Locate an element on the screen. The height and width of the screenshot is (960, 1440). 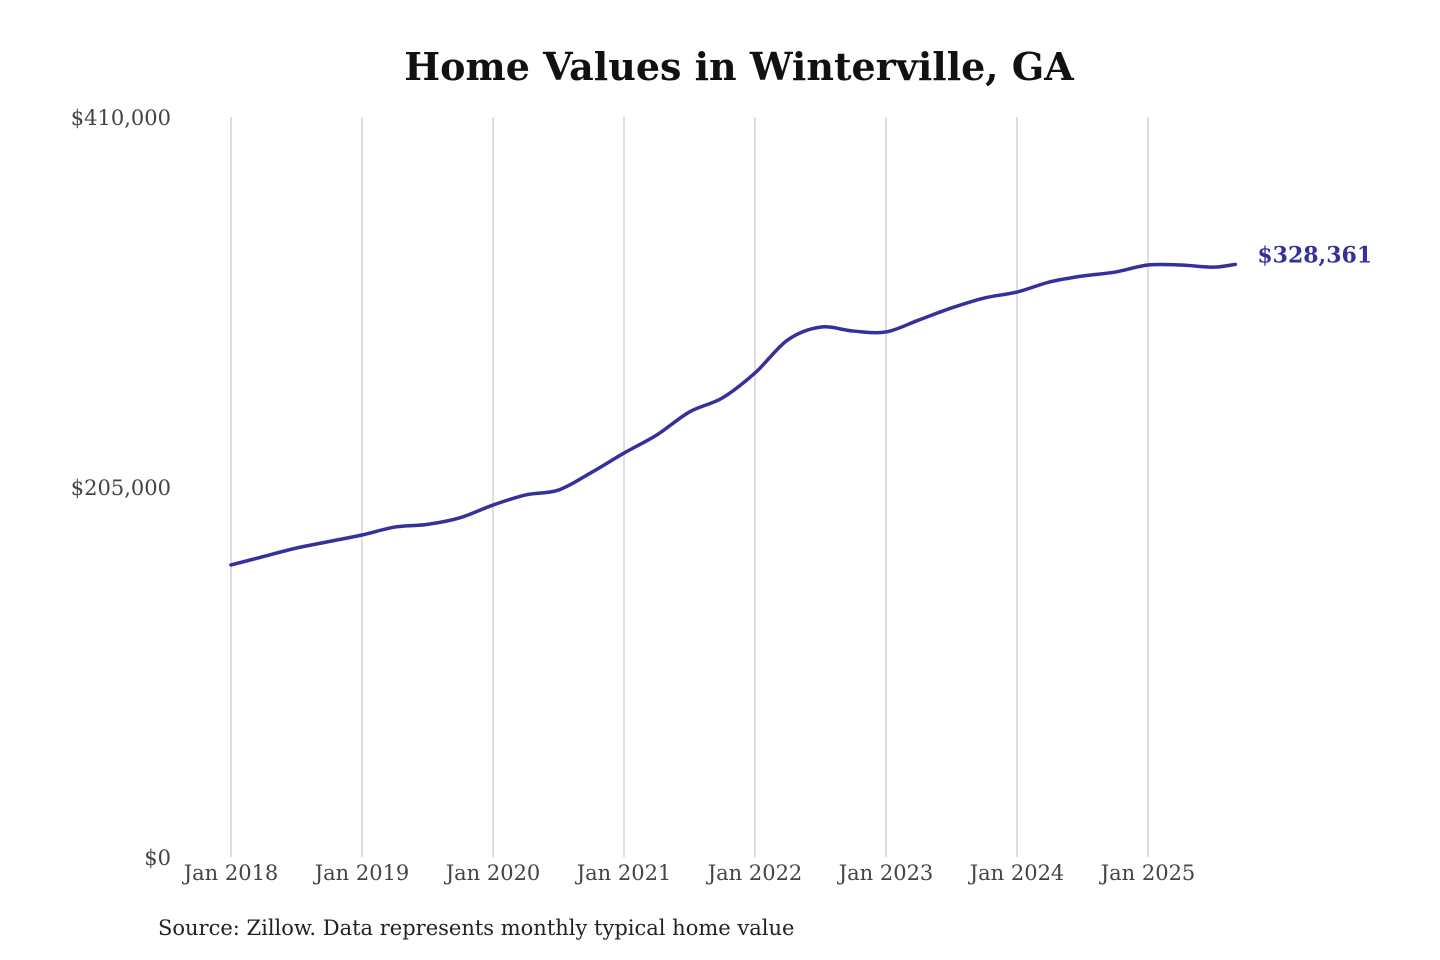
x-tick-label: Jan 2021 is located at coordinates (623, 873).